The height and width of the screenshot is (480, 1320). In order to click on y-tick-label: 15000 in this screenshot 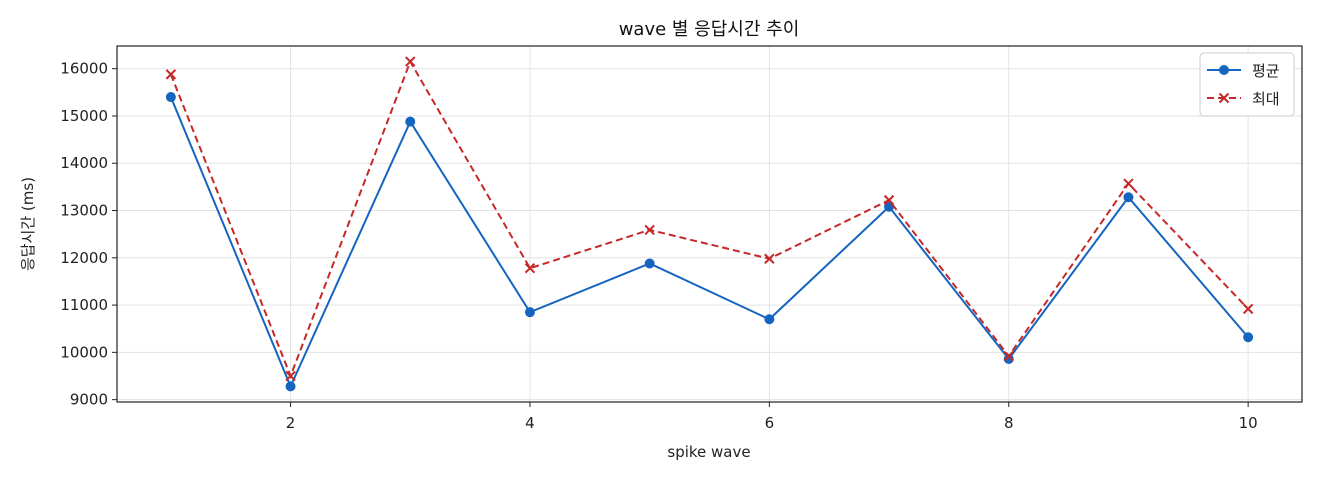, I will do `click(84, 116)`.